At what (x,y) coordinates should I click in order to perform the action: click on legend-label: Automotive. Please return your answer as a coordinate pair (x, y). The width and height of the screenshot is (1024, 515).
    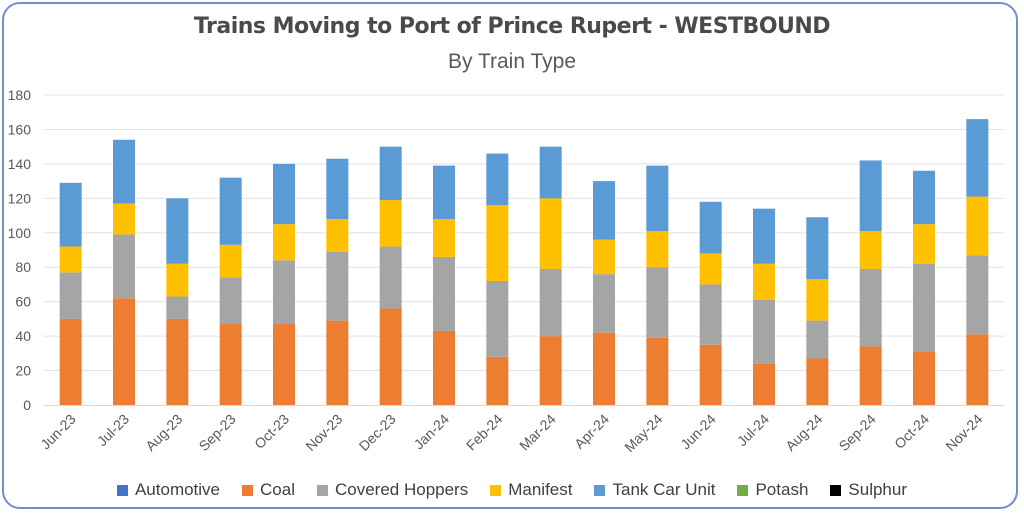
    Looking at the image, I should click on (177, 489).